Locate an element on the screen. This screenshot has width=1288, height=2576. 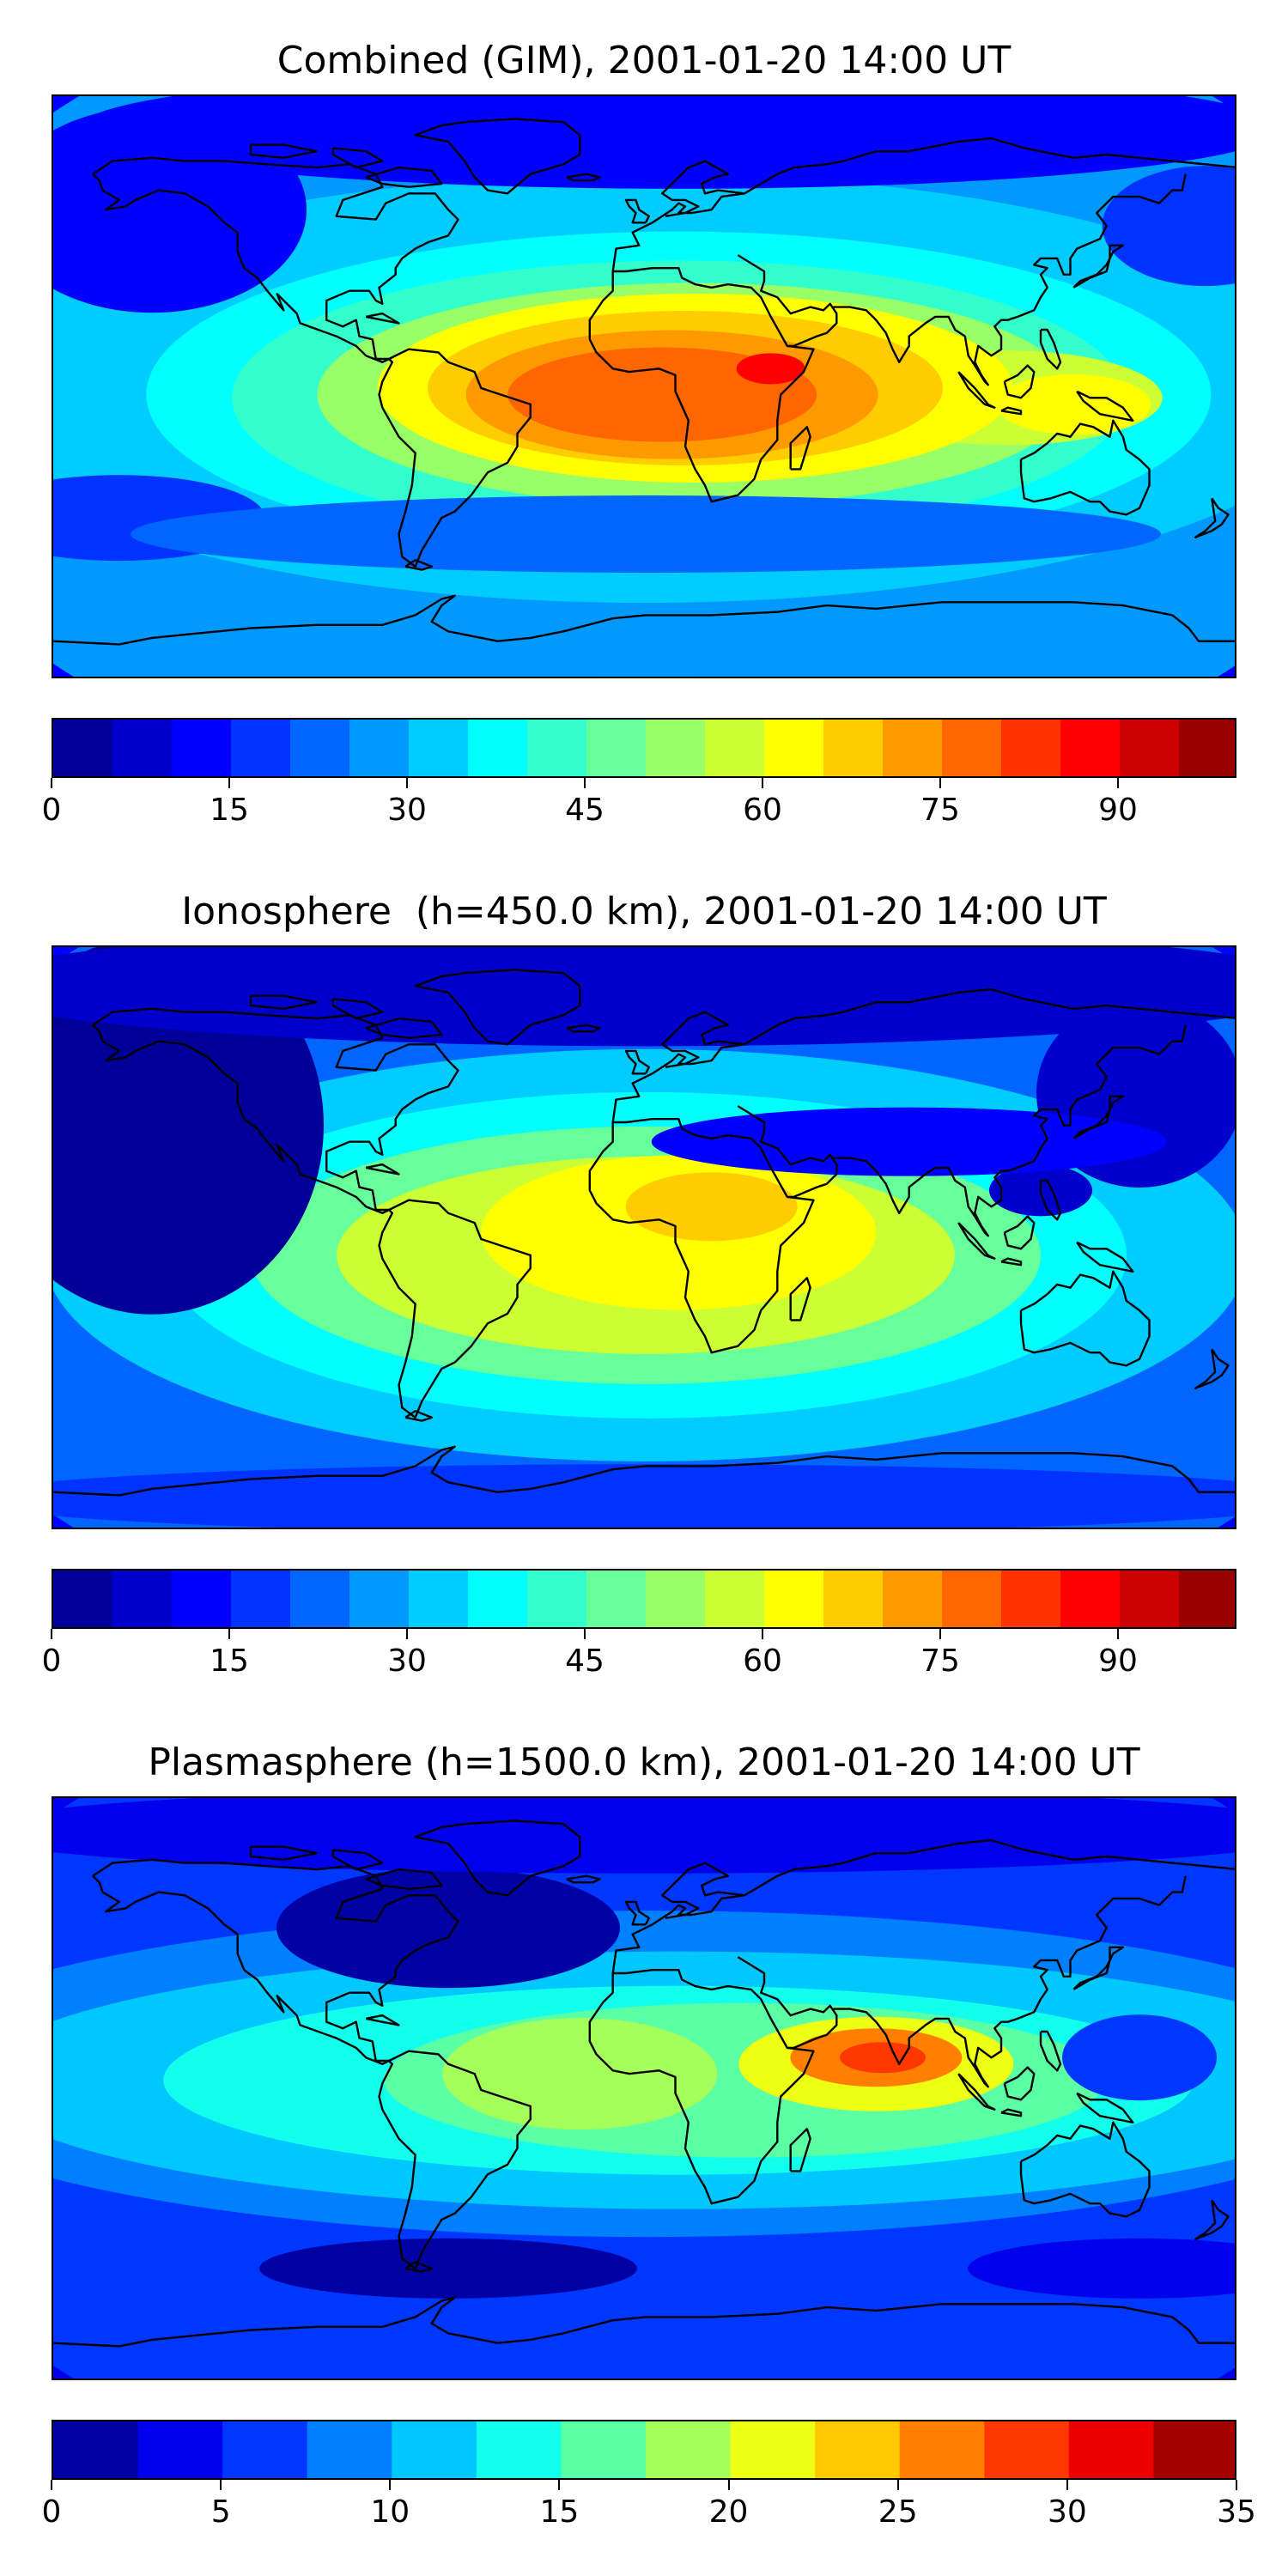
colorbar-tick-label: 15 is located at coordinates (559, 2512).